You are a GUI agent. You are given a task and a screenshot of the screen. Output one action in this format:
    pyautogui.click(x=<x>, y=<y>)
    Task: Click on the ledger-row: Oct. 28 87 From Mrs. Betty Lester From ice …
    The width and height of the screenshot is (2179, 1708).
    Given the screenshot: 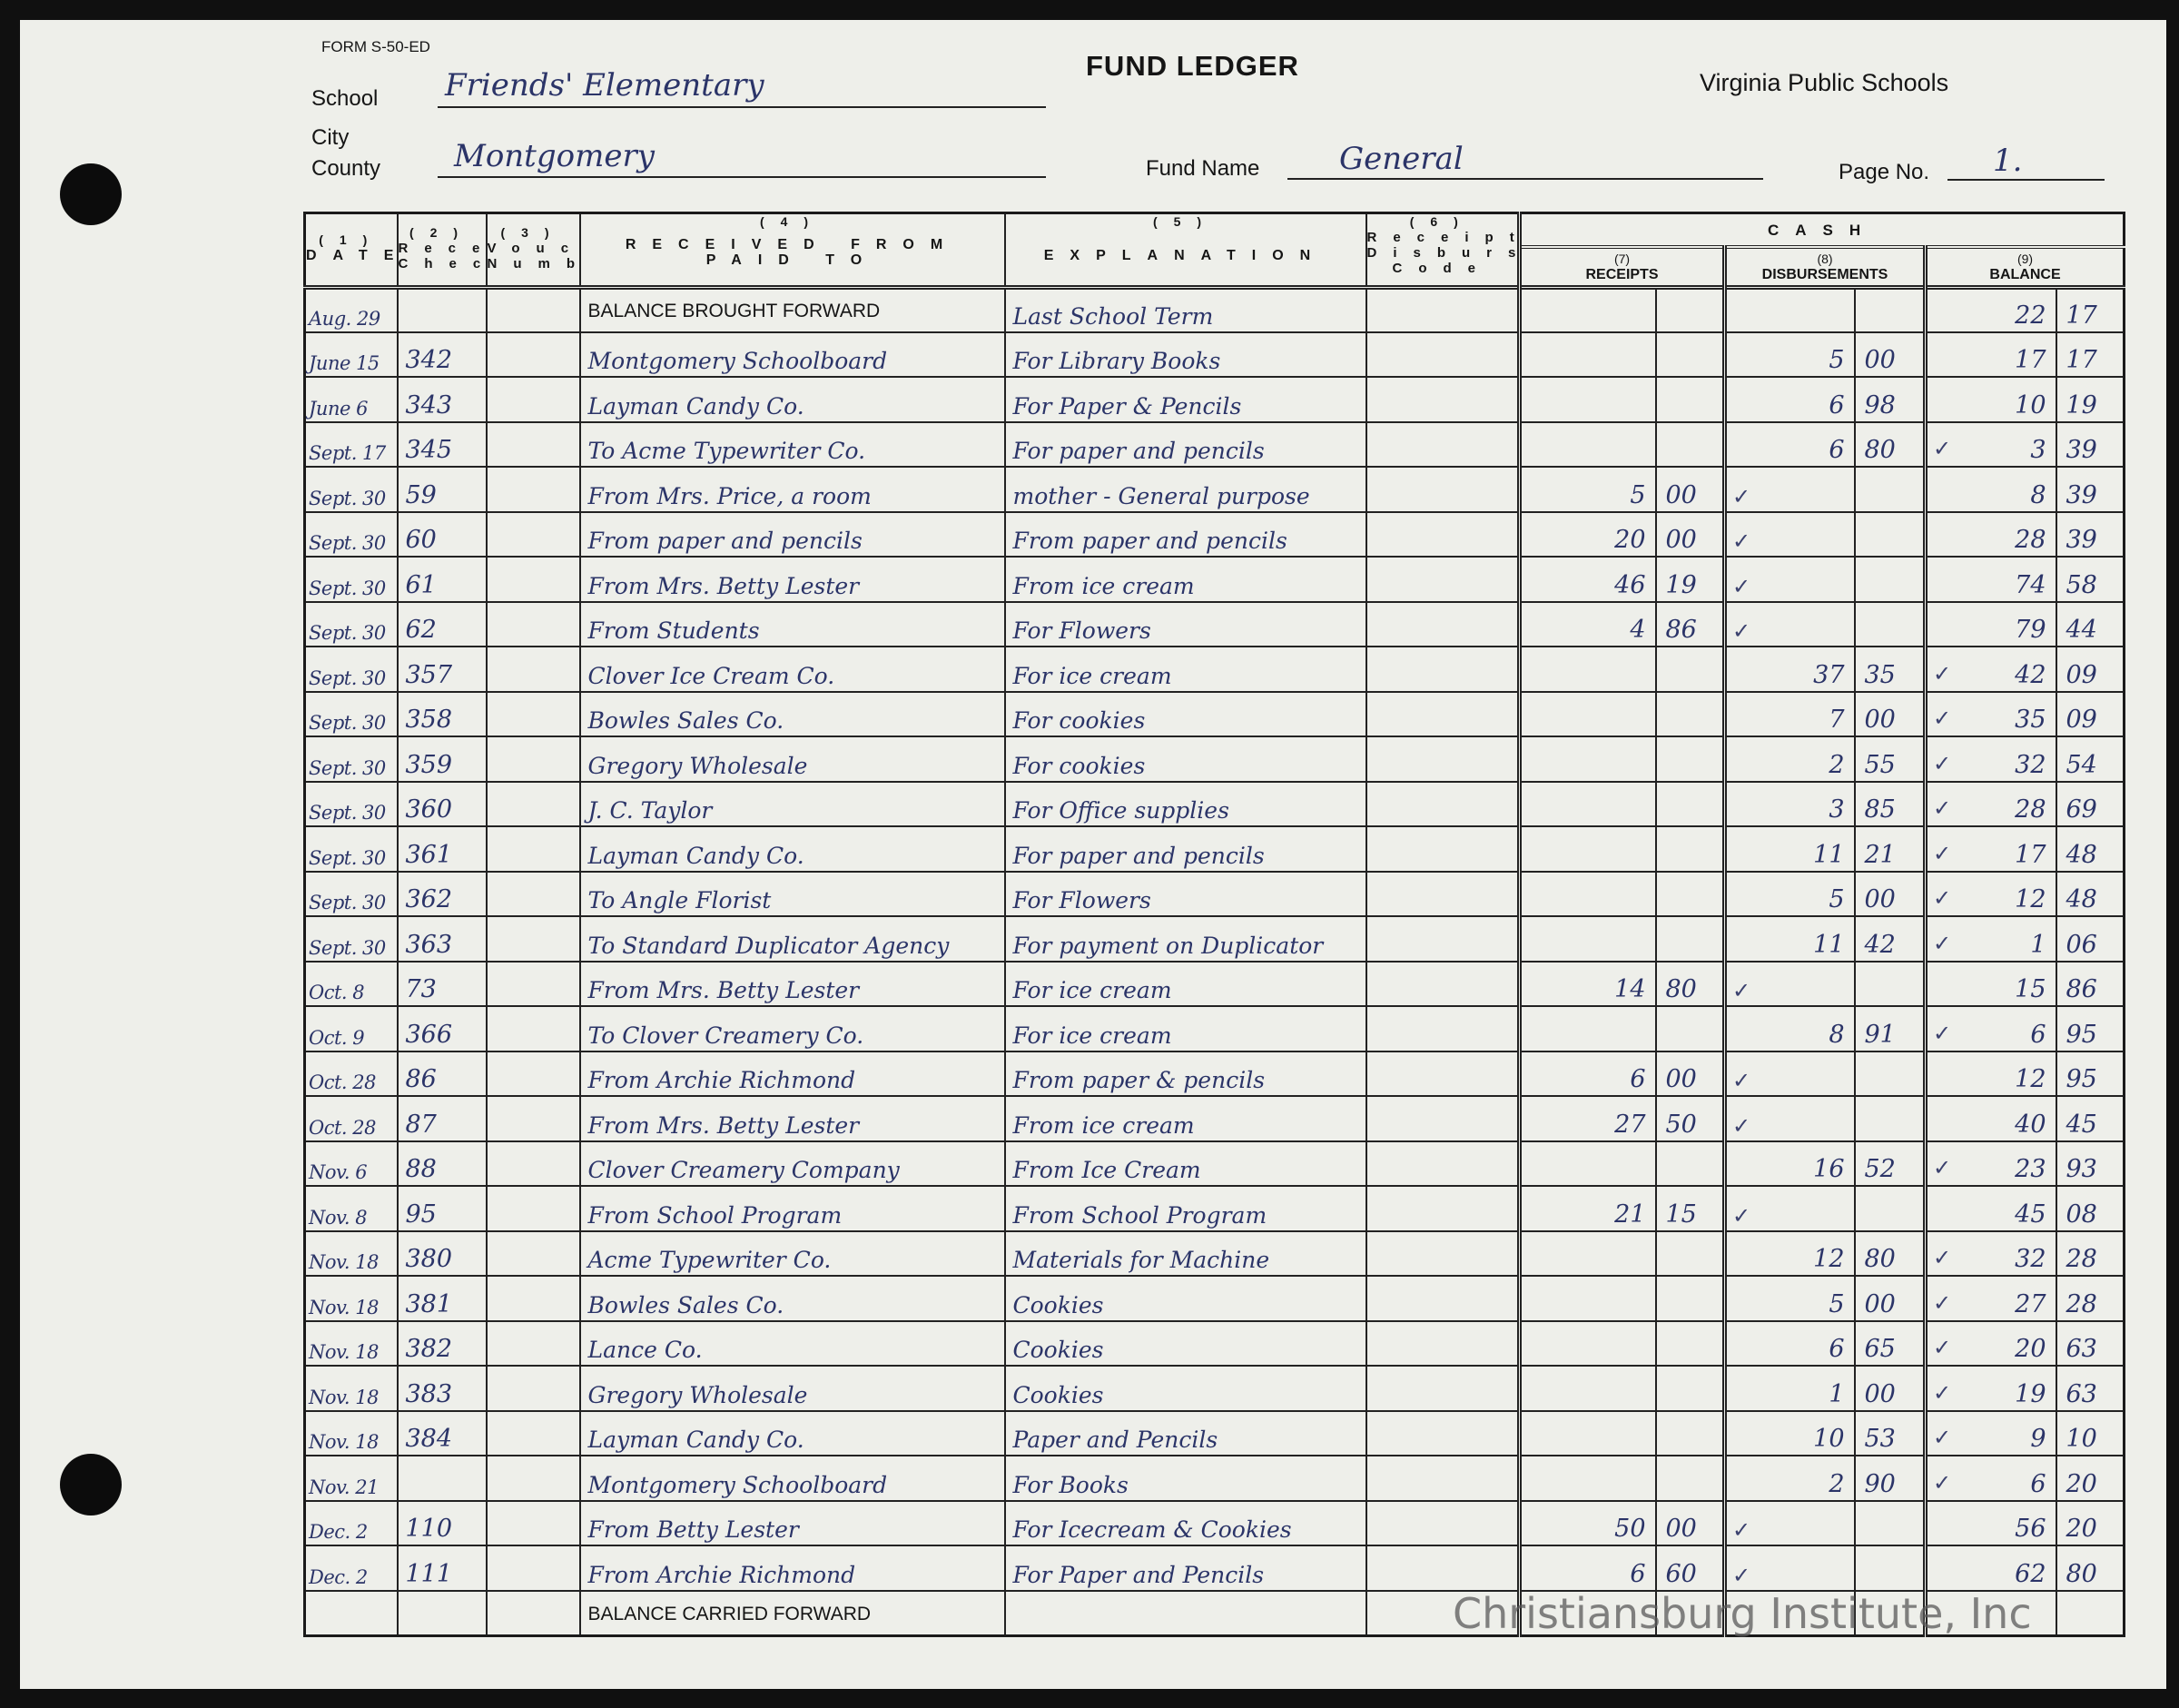 What is the action you would take?
    pyautogui.click(x=1214, y=1118)
    